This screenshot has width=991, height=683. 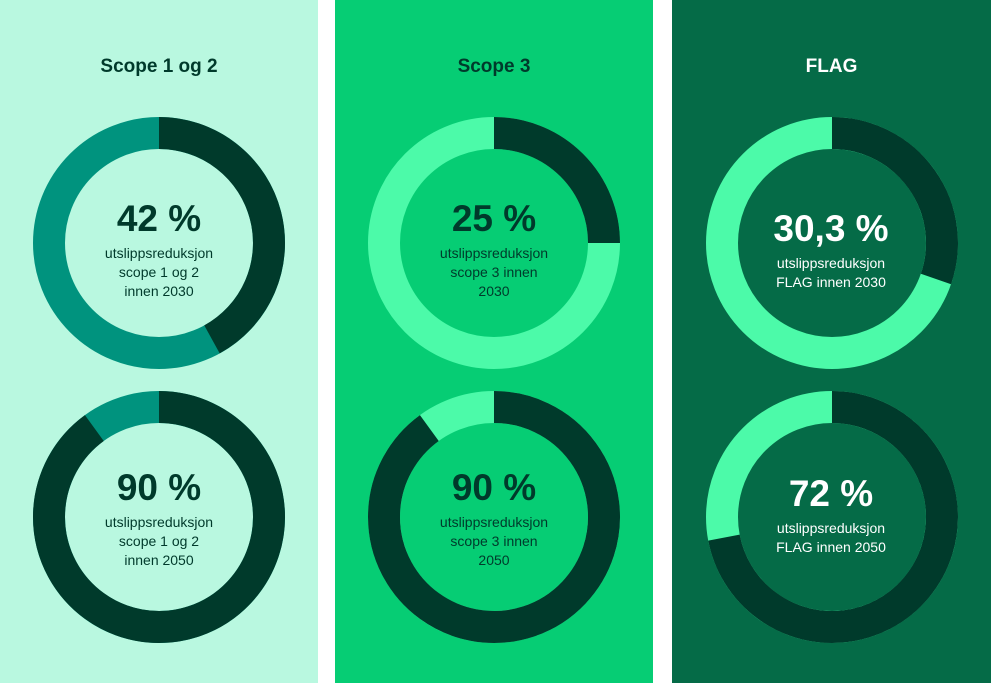 I want to click on percentage-label: 30,3 %, so click(x=831, y=228).